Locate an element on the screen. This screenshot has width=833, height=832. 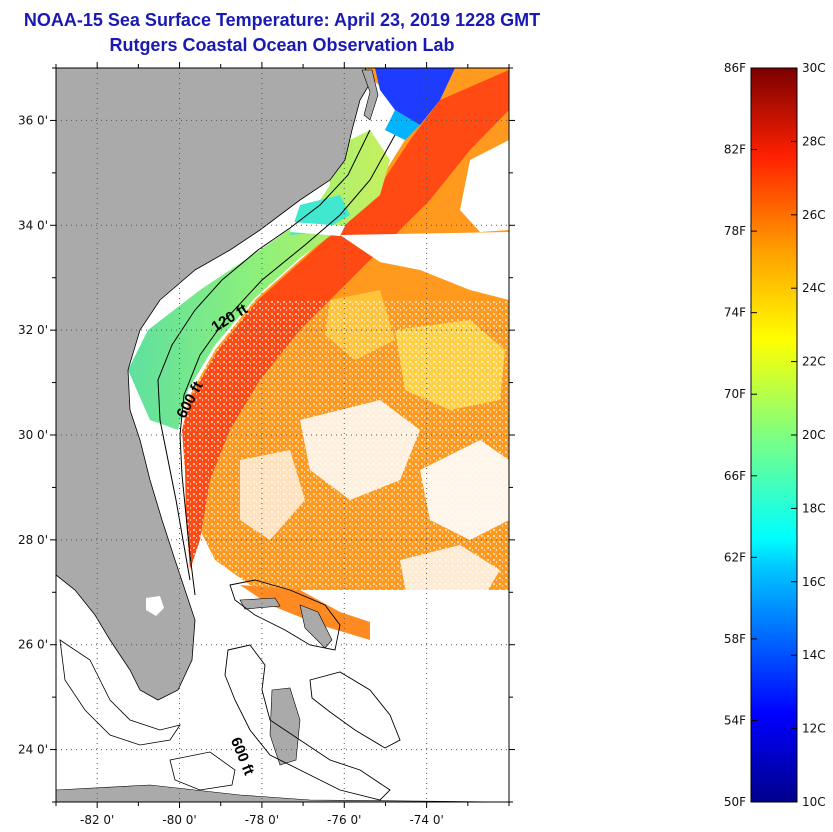
colorbar-f-label: 70F is located at coordinates (735, 394).